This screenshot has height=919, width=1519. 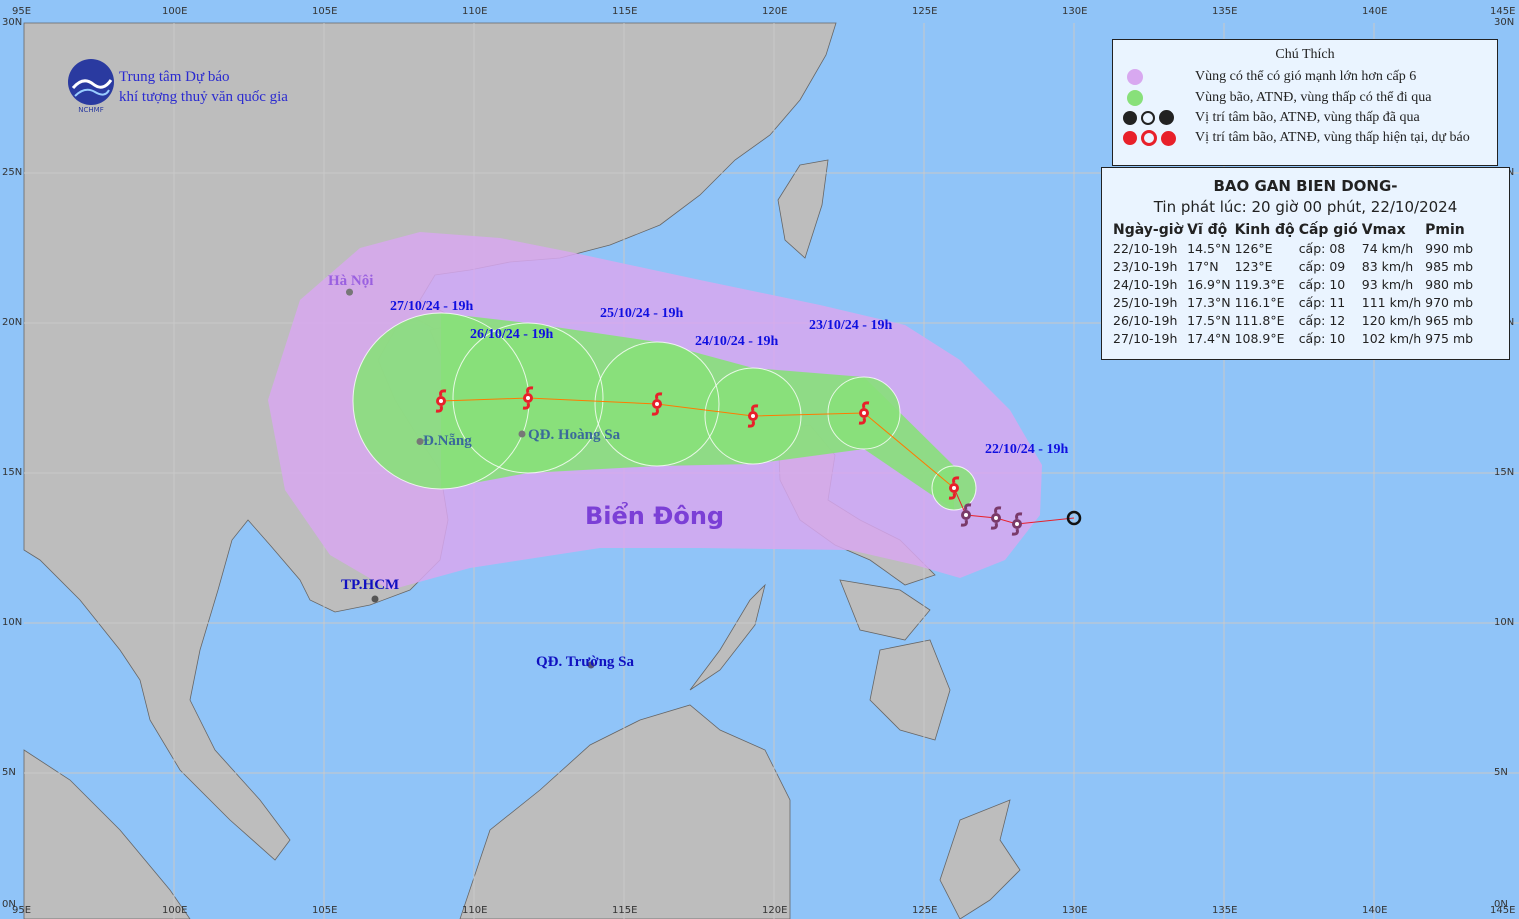 What do you see at coordinates (1209, 338) in the screenshot?
I see `table-cell: 17.4°N` at bounding box center [1209, 338].